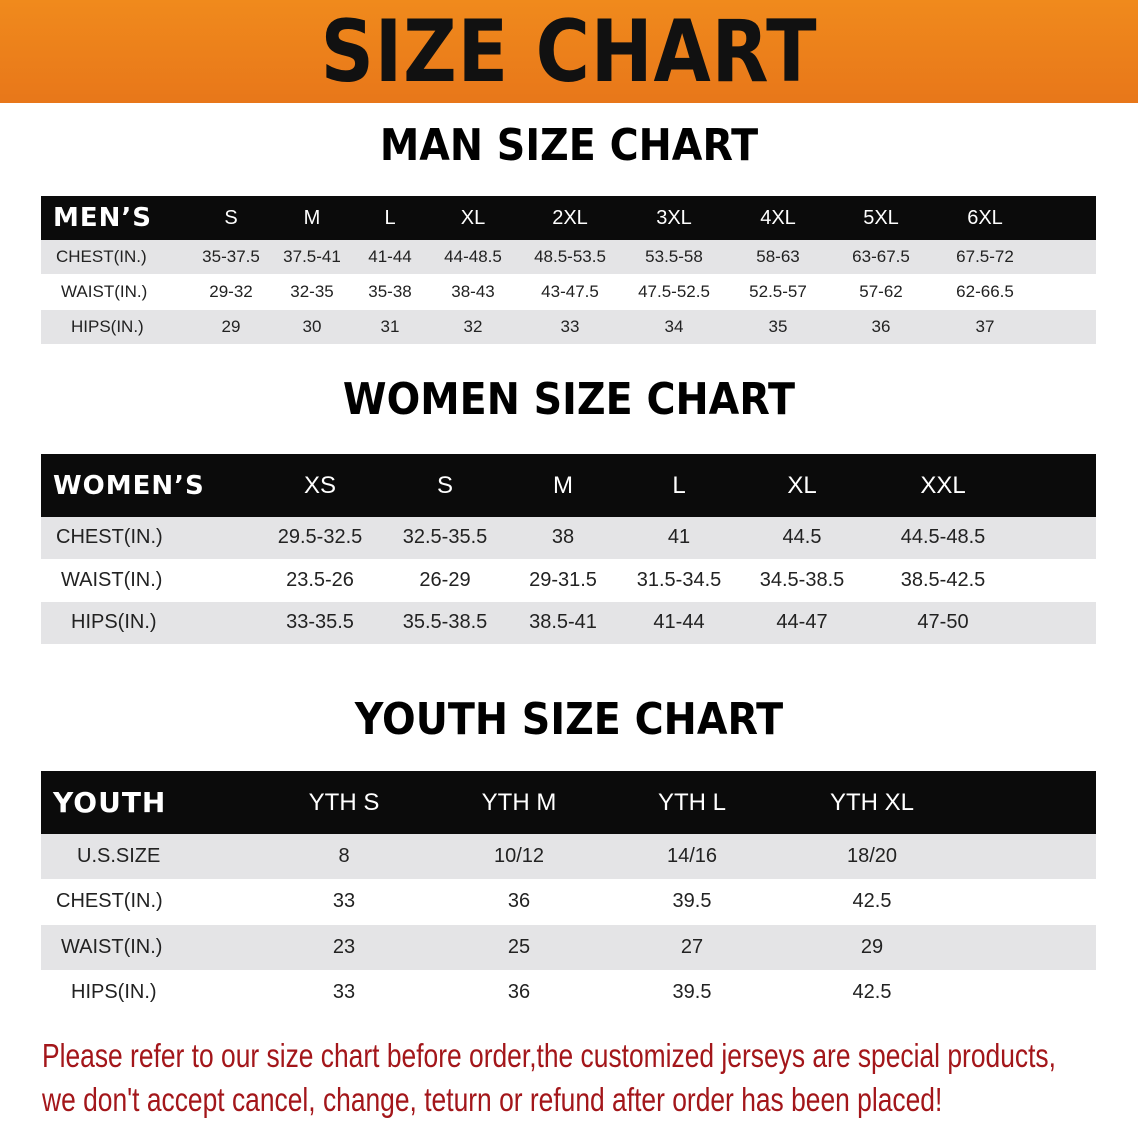 This screenshot has height=1132, width=1138. What do you see at coordinates (129, 485) in the screenshot?
I see `header-label: WOMEN’S` at bounding box center [129, 485].